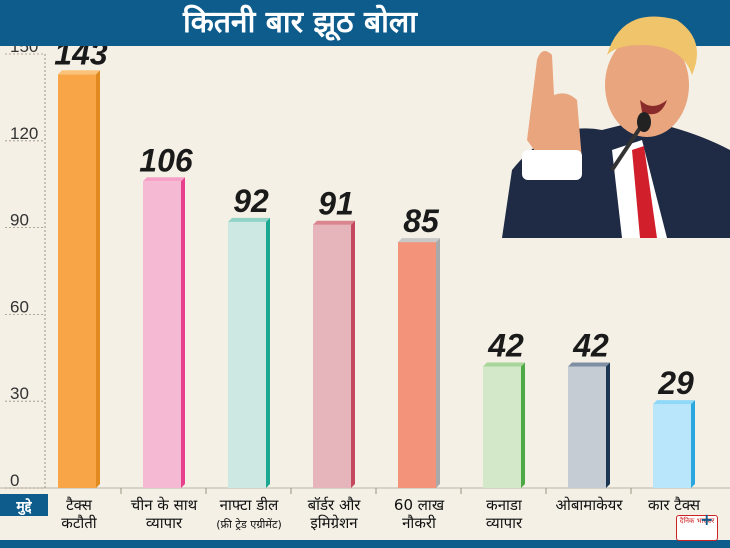  What do you see at coordinates (421, 221) in the screenshot?
I see `bar-value-label: 85` at bounding box center [421, 221].